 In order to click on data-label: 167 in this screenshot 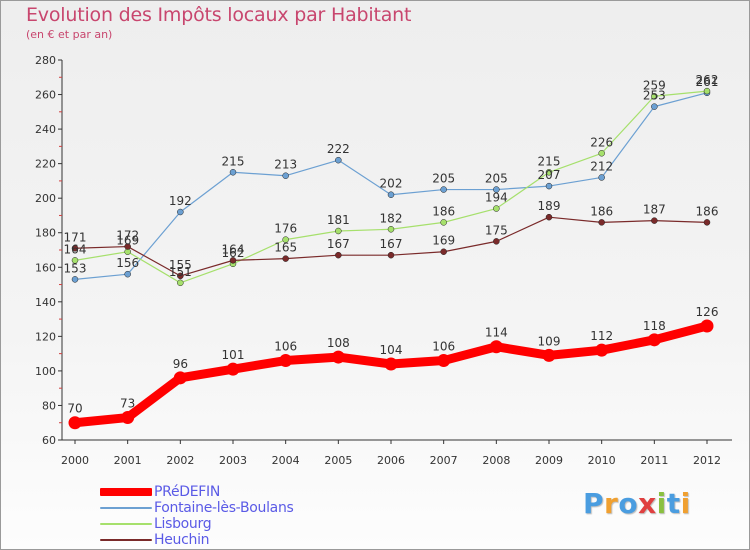, I will do `click(391, 244)`.